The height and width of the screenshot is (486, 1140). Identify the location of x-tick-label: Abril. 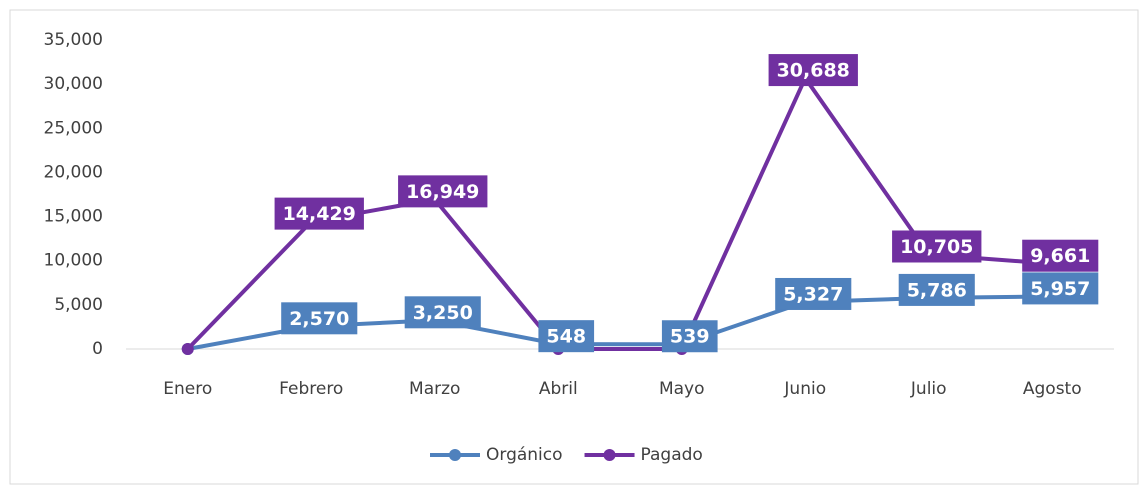
(558, 389).